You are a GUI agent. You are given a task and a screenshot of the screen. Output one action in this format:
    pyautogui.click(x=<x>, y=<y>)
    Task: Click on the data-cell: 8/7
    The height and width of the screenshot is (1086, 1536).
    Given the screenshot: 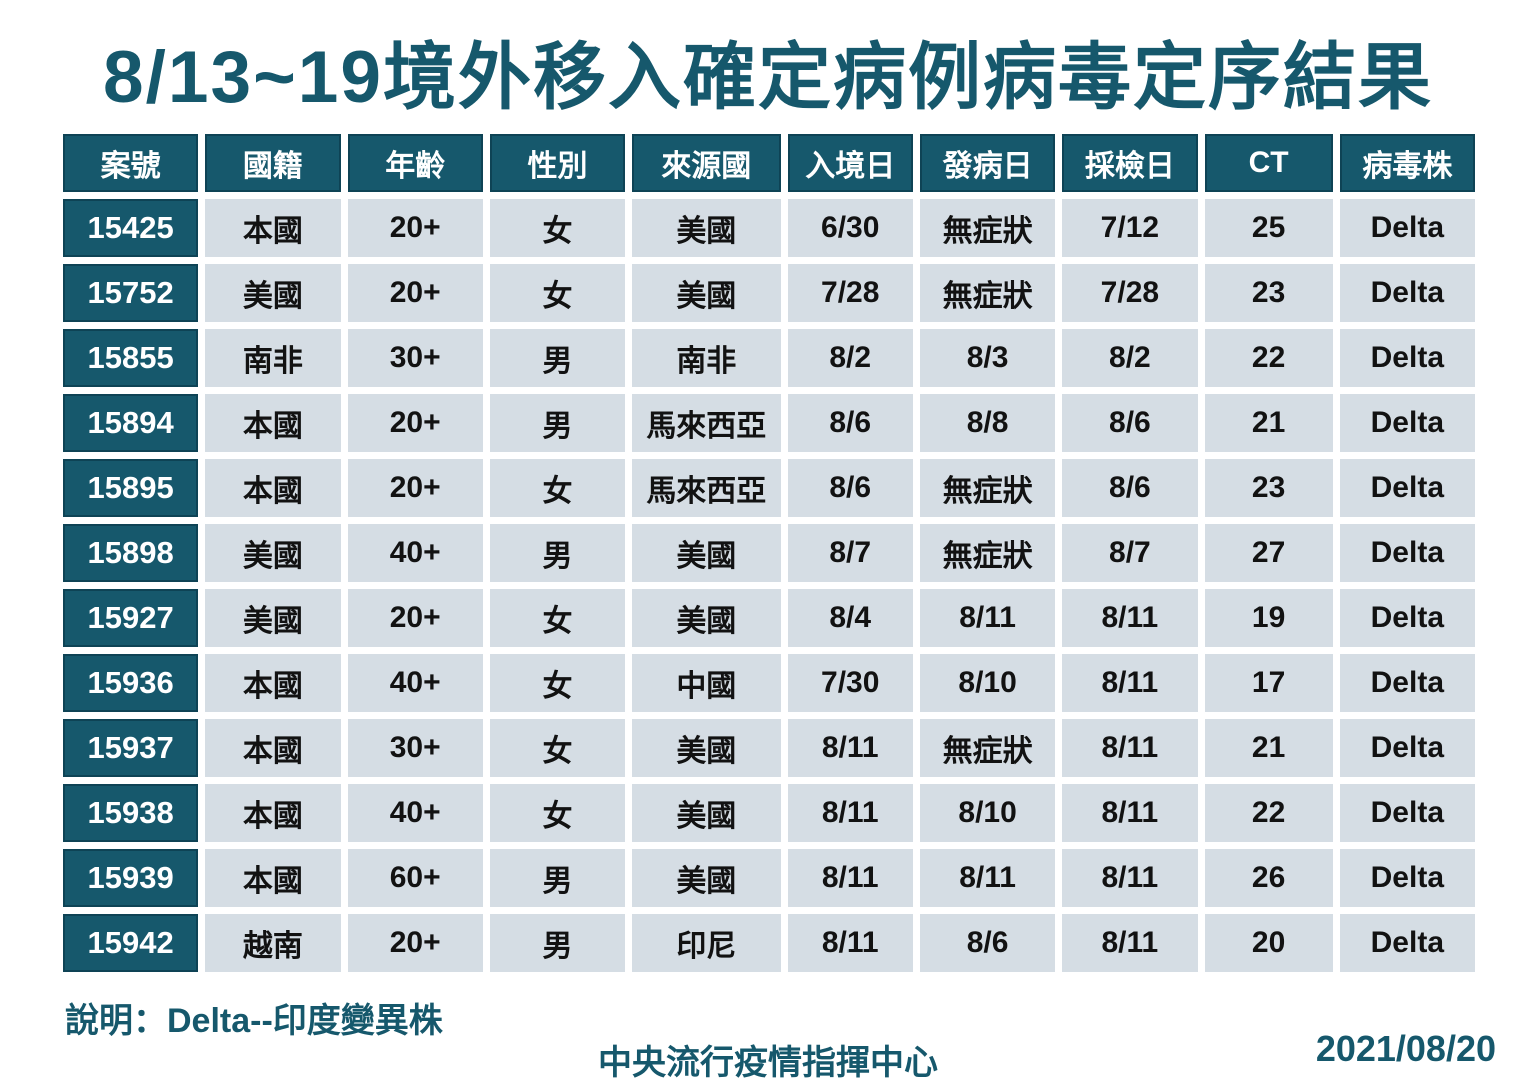 What is the action you would take?
    pyautogui.click(x=1130, y=553)
    